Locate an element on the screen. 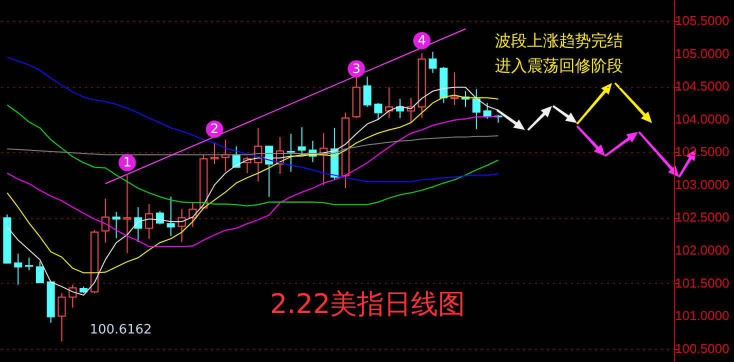  y-tick-label: 102.0000 is located at coordinates (702, 250).